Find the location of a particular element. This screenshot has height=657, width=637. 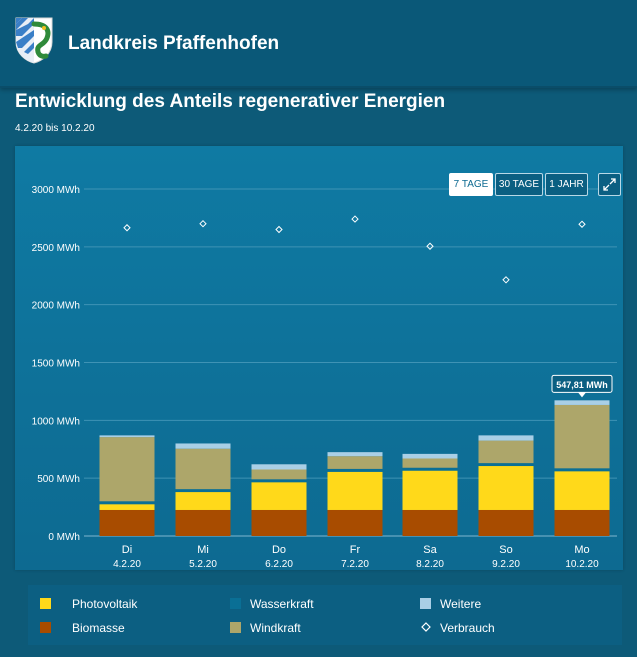

expand-icon is located at coordinates (609, 184).